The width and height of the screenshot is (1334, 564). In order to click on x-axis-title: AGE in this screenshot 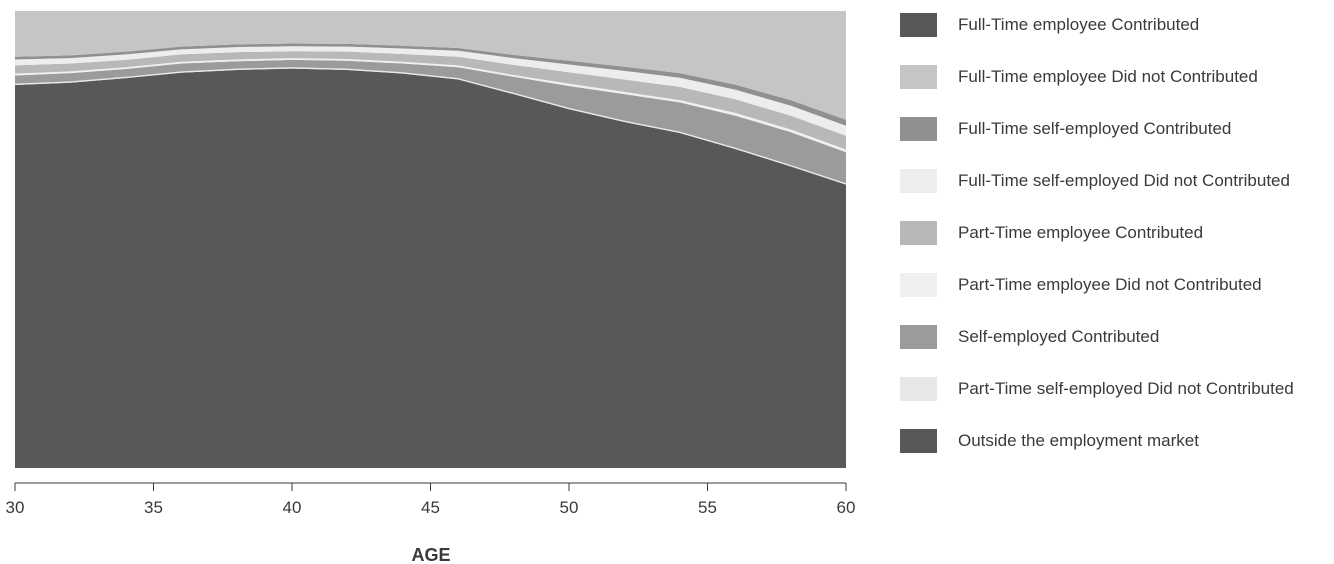, I will do `click(430, 554)`.